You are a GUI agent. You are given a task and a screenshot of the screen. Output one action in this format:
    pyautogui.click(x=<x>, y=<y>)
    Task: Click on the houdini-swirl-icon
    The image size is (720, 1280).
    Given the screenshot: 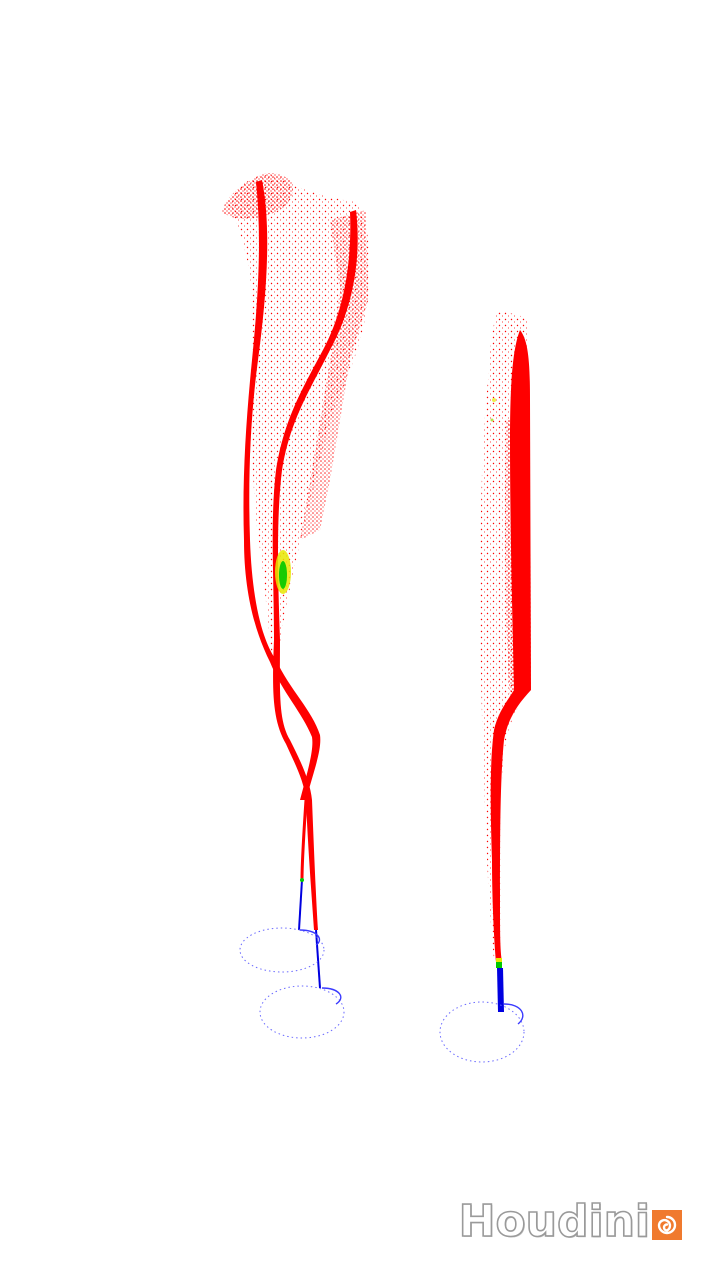 What is the action you would take?
    pyautogui.click(x=667, y=1225)
    